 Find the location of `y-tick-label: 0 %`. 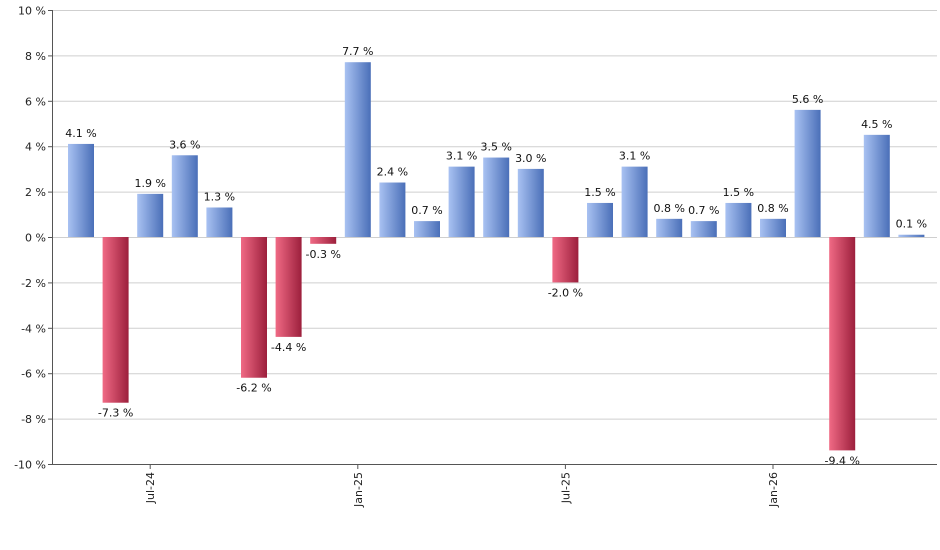

y-tick-label: 0 % is located at coordinates (35, 238).